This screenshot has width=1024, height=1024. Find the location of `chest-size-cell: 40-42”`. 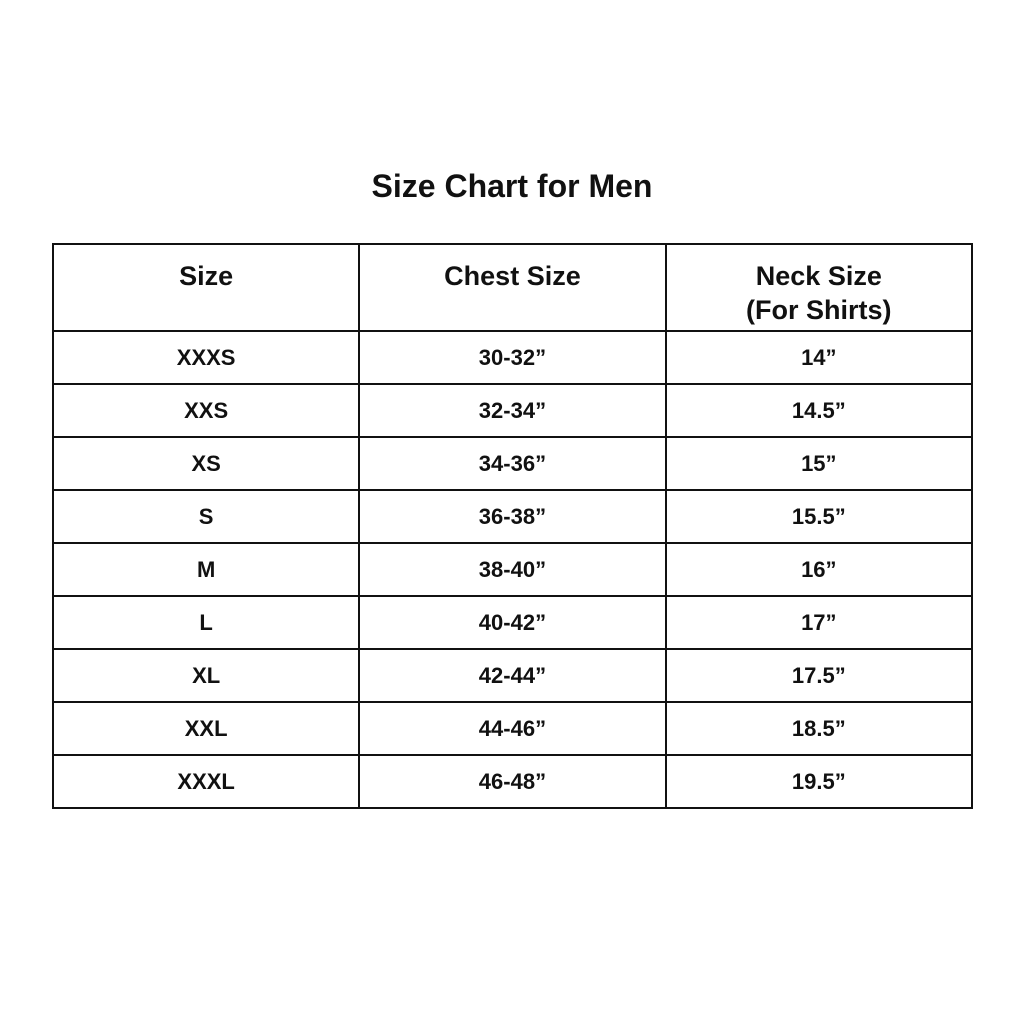

chest-size-cell: 40-42” is located at coordinates (512, 622).